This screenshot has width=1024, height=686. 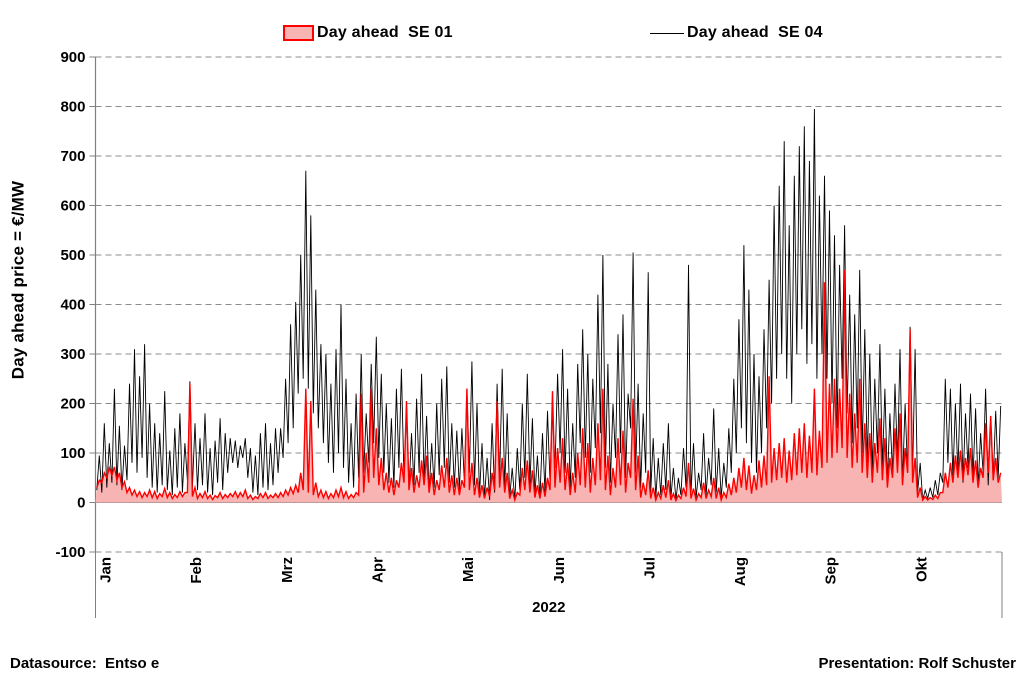 What do you see at coordinates (385, 32) in the screenshot?
I see `legend-label-se01: Day ahead SE 01` at bounding box center [385, 32].